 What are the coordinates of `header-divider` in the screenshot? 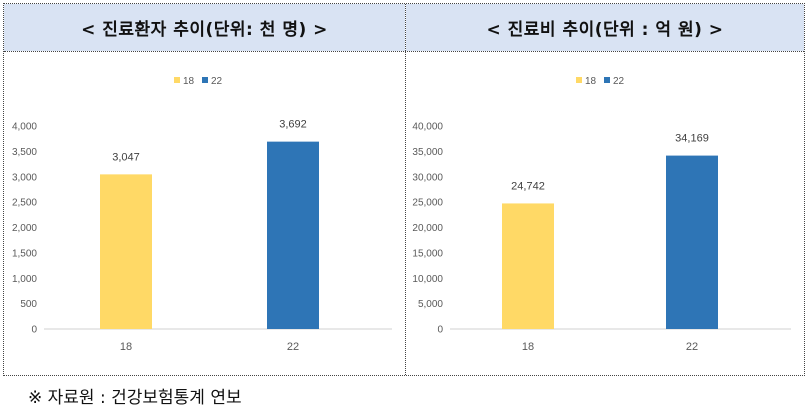 It's located at (404, 51).